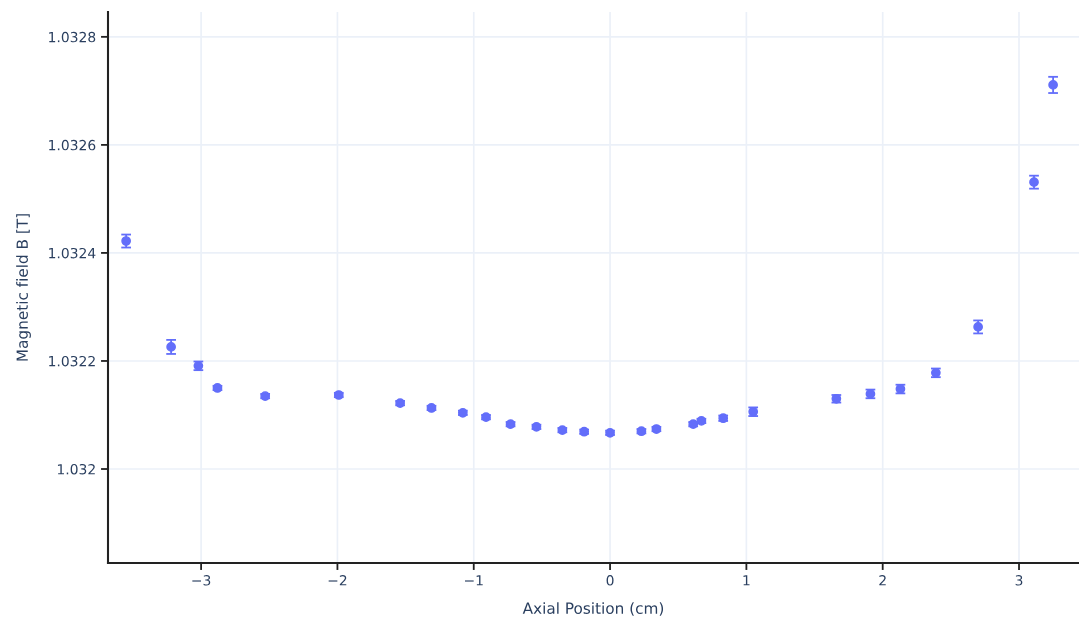 Image resolution: width=1079 pixels, height=622 pixels. What do you see at coordinates (610, 580) in the screenshot?
I see `x-tick-label: 0` at bounding box center [610, 580].